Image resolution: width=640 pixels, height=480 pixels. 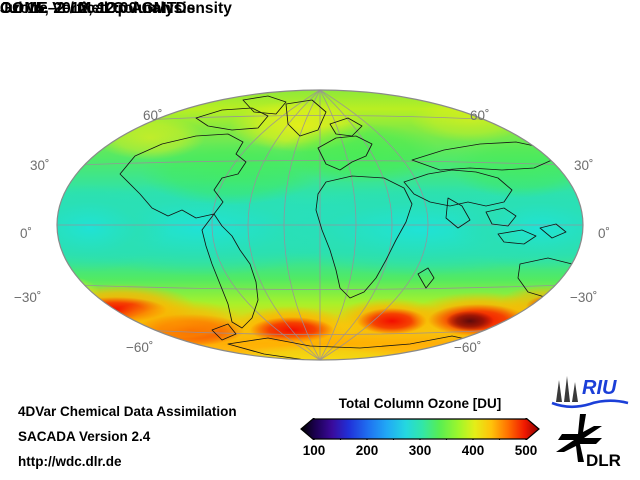 I want to click on colorbar-tick-200: 200, so click(x=367, y=450).